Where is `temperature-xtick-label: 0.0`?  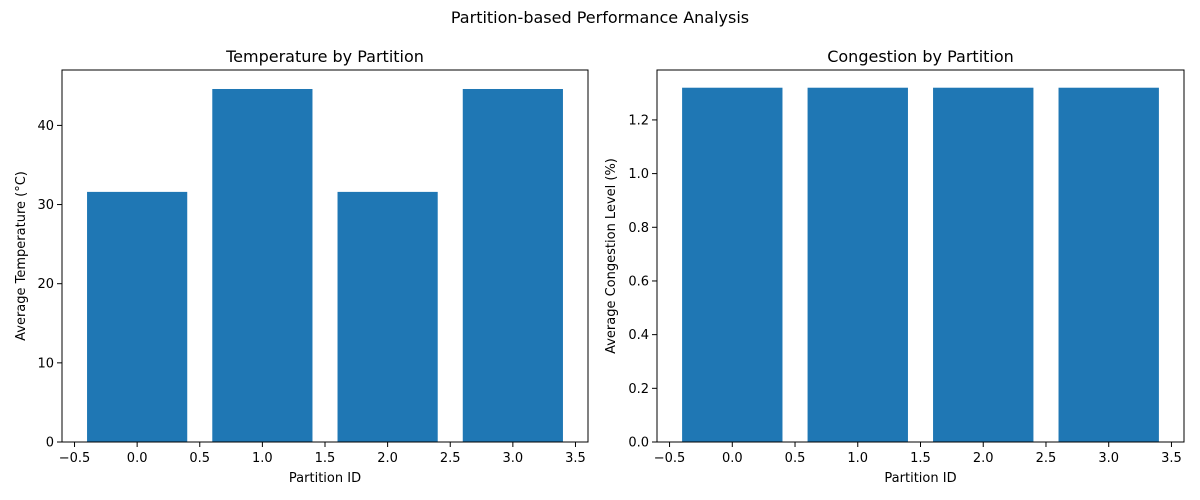 temperature-xtick-label: 0.0 is located at coordinates (137, 458).